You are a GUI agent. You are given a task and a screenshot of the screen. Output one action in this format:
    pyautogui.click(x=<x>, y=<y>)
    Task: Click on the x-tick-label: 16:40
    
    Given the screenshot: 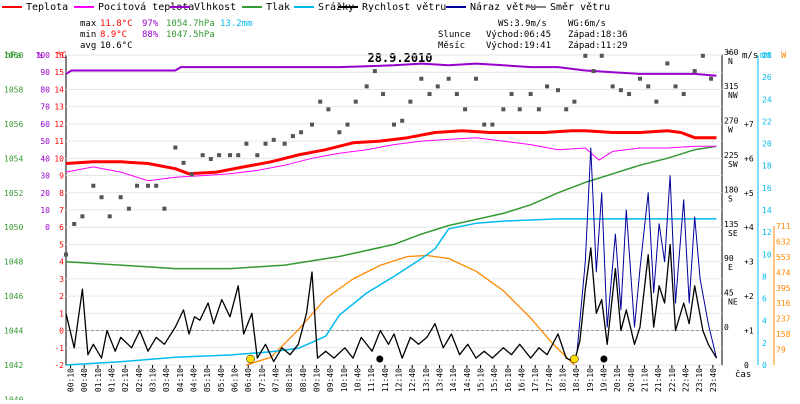 What is the action you would take?
    pyautogui.click(x=522, y=380)
    